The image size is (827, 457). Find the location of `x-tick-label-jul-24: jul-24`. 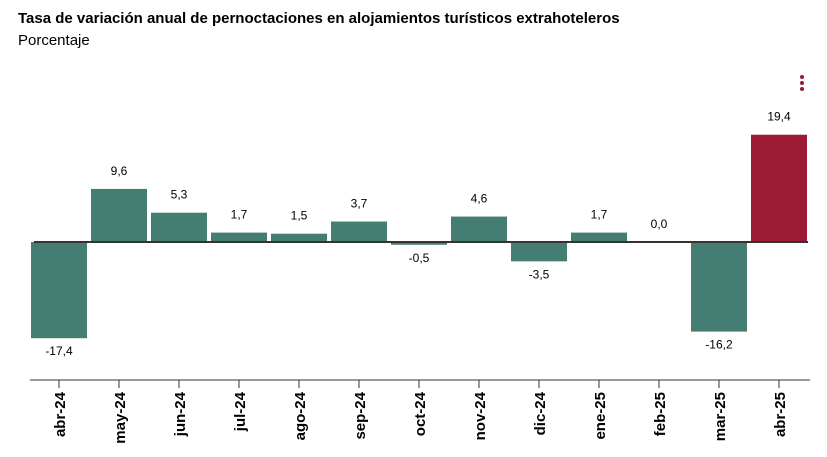

x-tick-label-jul-24: jul-24 is located at coordinates (240, 411).